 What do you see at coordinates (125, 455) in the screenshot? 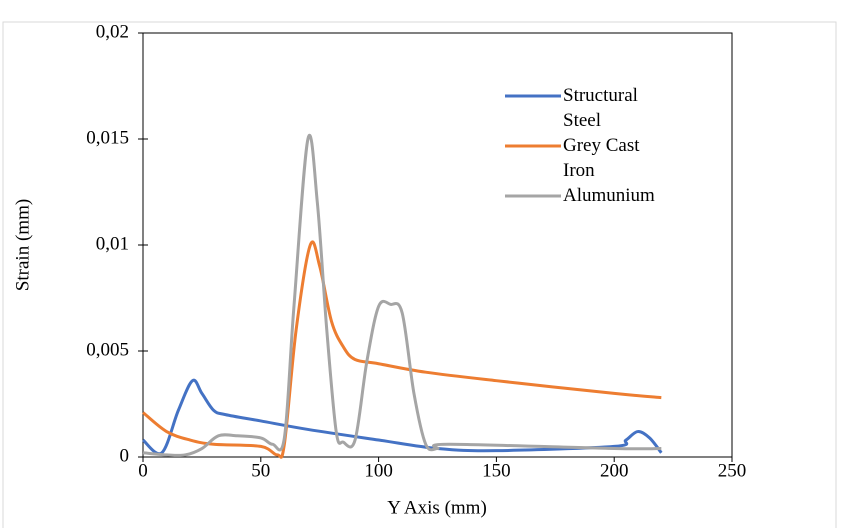
I see `y-tick-label: 0` at bounding box center [125, 455].